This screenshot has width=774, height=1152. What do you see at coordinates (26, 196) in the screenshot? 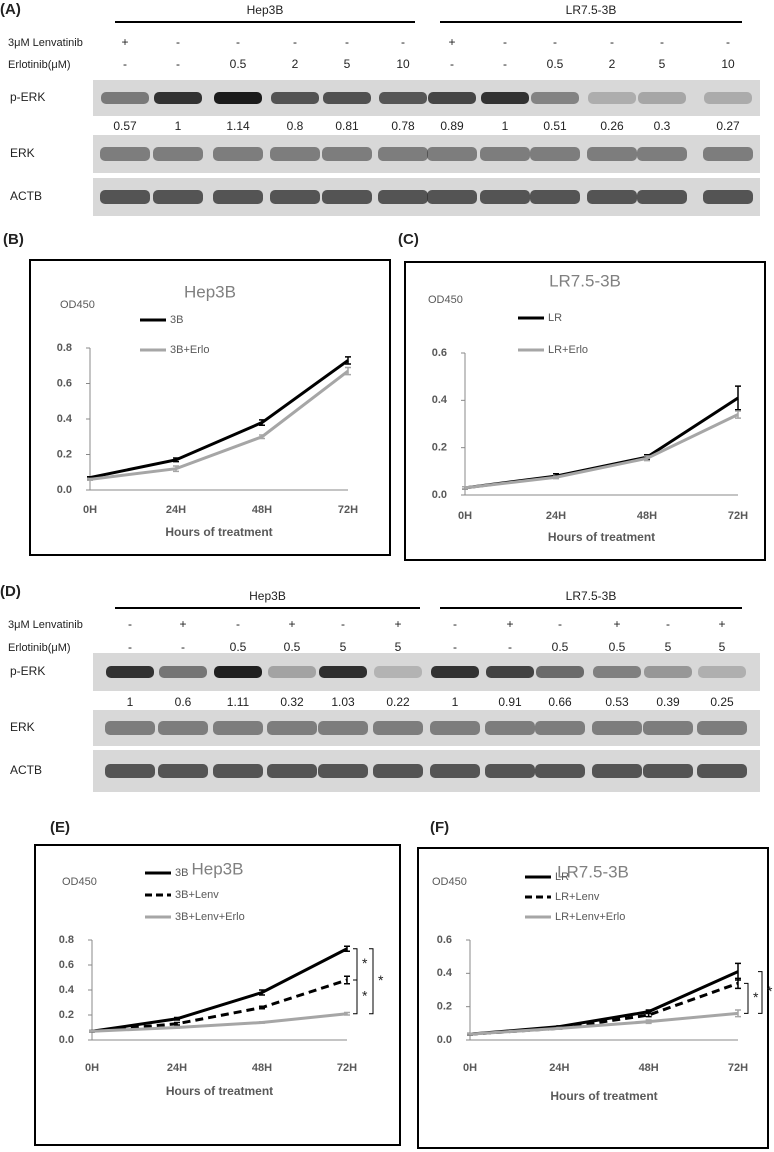
I see `band-label: ACTB` at bounding box center [26, 196].